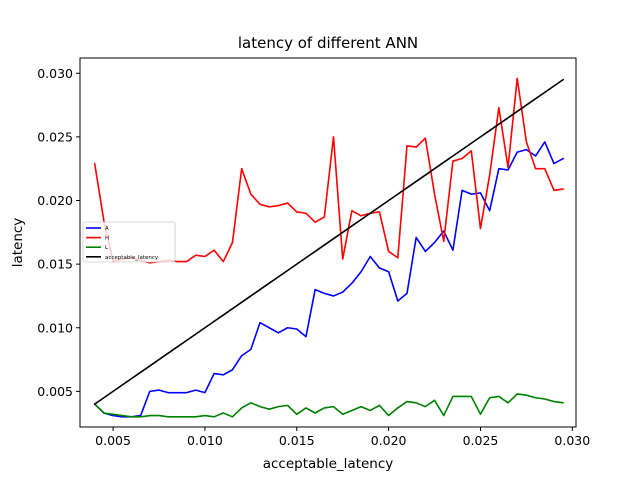  I want to click on y-axis-label: latency, so click(18, 243).